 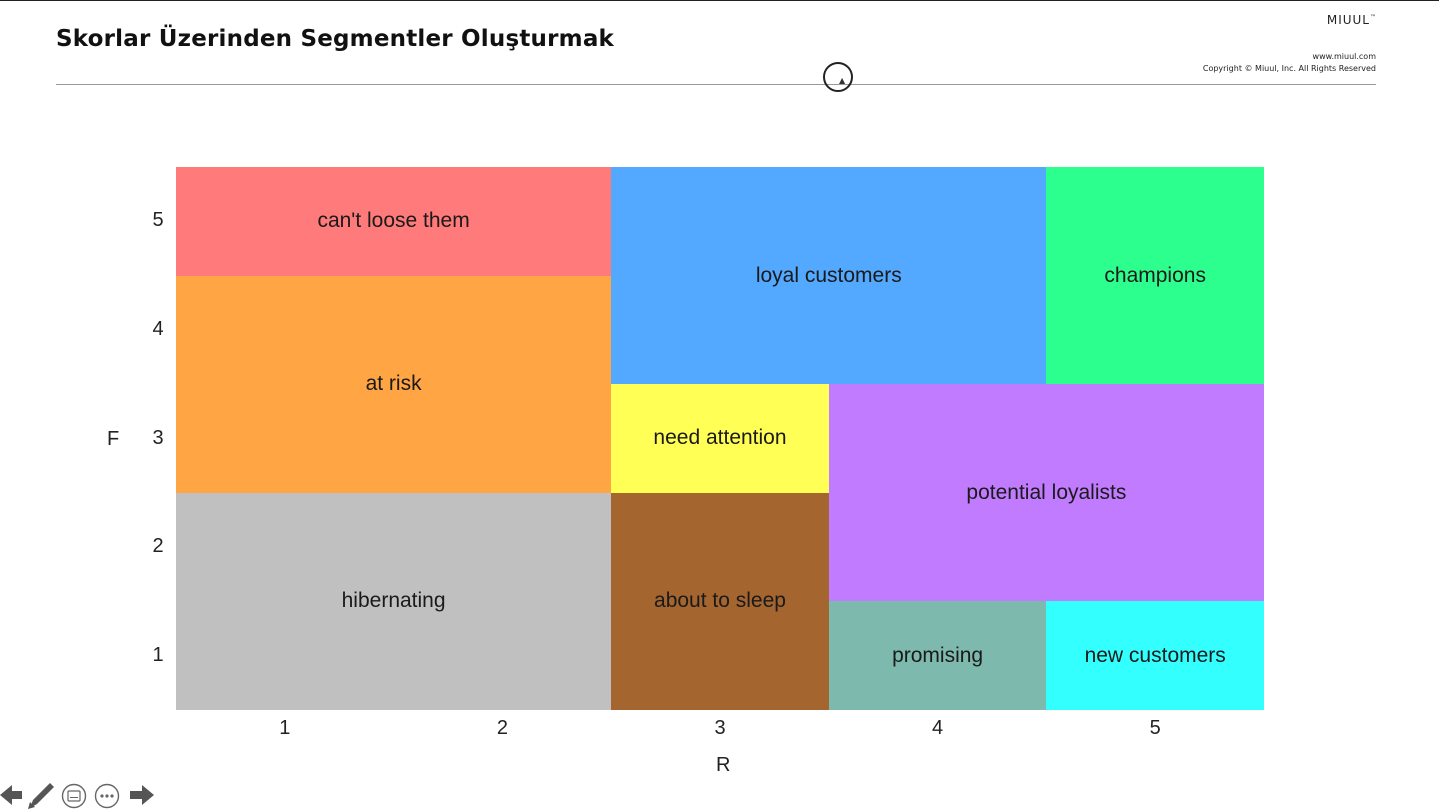 What do you see at coordinates (74, 796) in the screenshot?
I see `subtitles-icon` at bounding box center [74, 796].